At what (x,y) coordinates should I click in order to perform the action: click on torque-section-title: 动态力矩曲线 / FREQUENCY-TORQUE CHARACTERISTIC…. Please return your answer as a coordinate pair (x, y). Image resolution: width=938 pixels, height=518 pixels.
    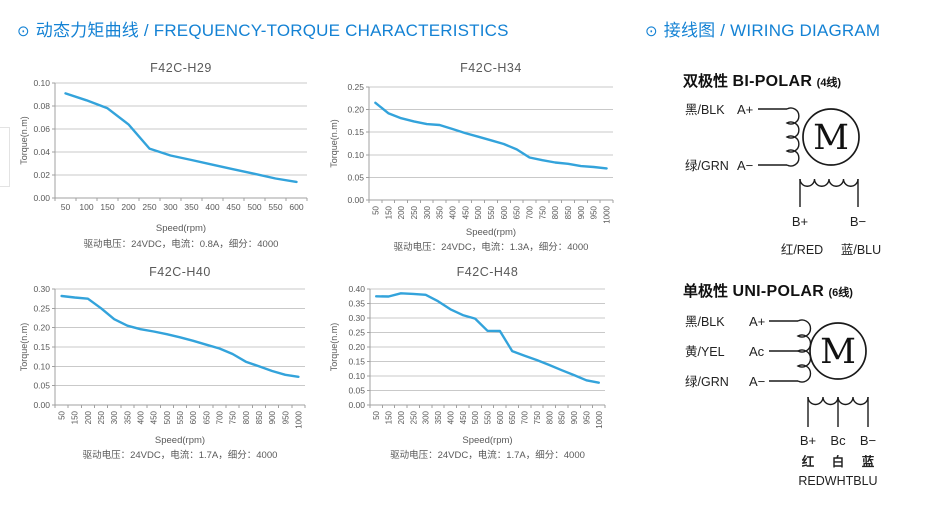
    Looking at the image, I should click on (272, 30).